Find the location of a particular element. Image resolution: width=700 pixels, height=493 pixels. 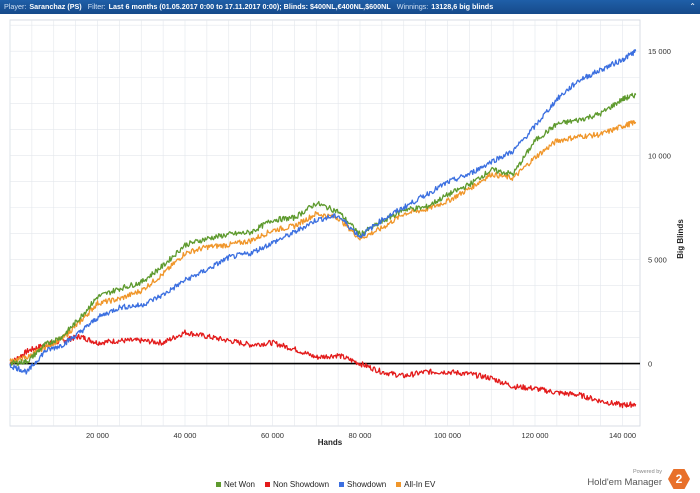

legend-item-showdown: Showdown is located at coordinates (362, 484).